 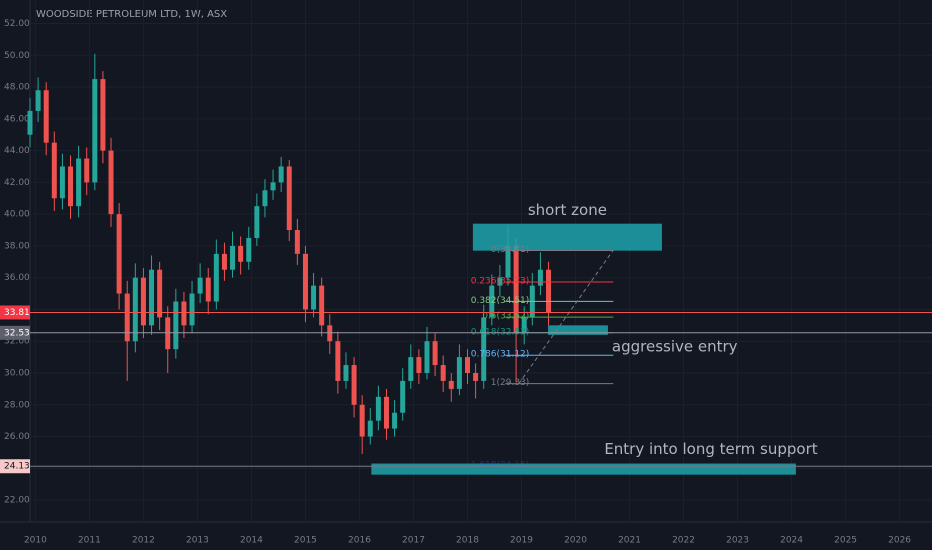 I want to click on fib-label: 0.786(31.12), so click(x=500, y=355).